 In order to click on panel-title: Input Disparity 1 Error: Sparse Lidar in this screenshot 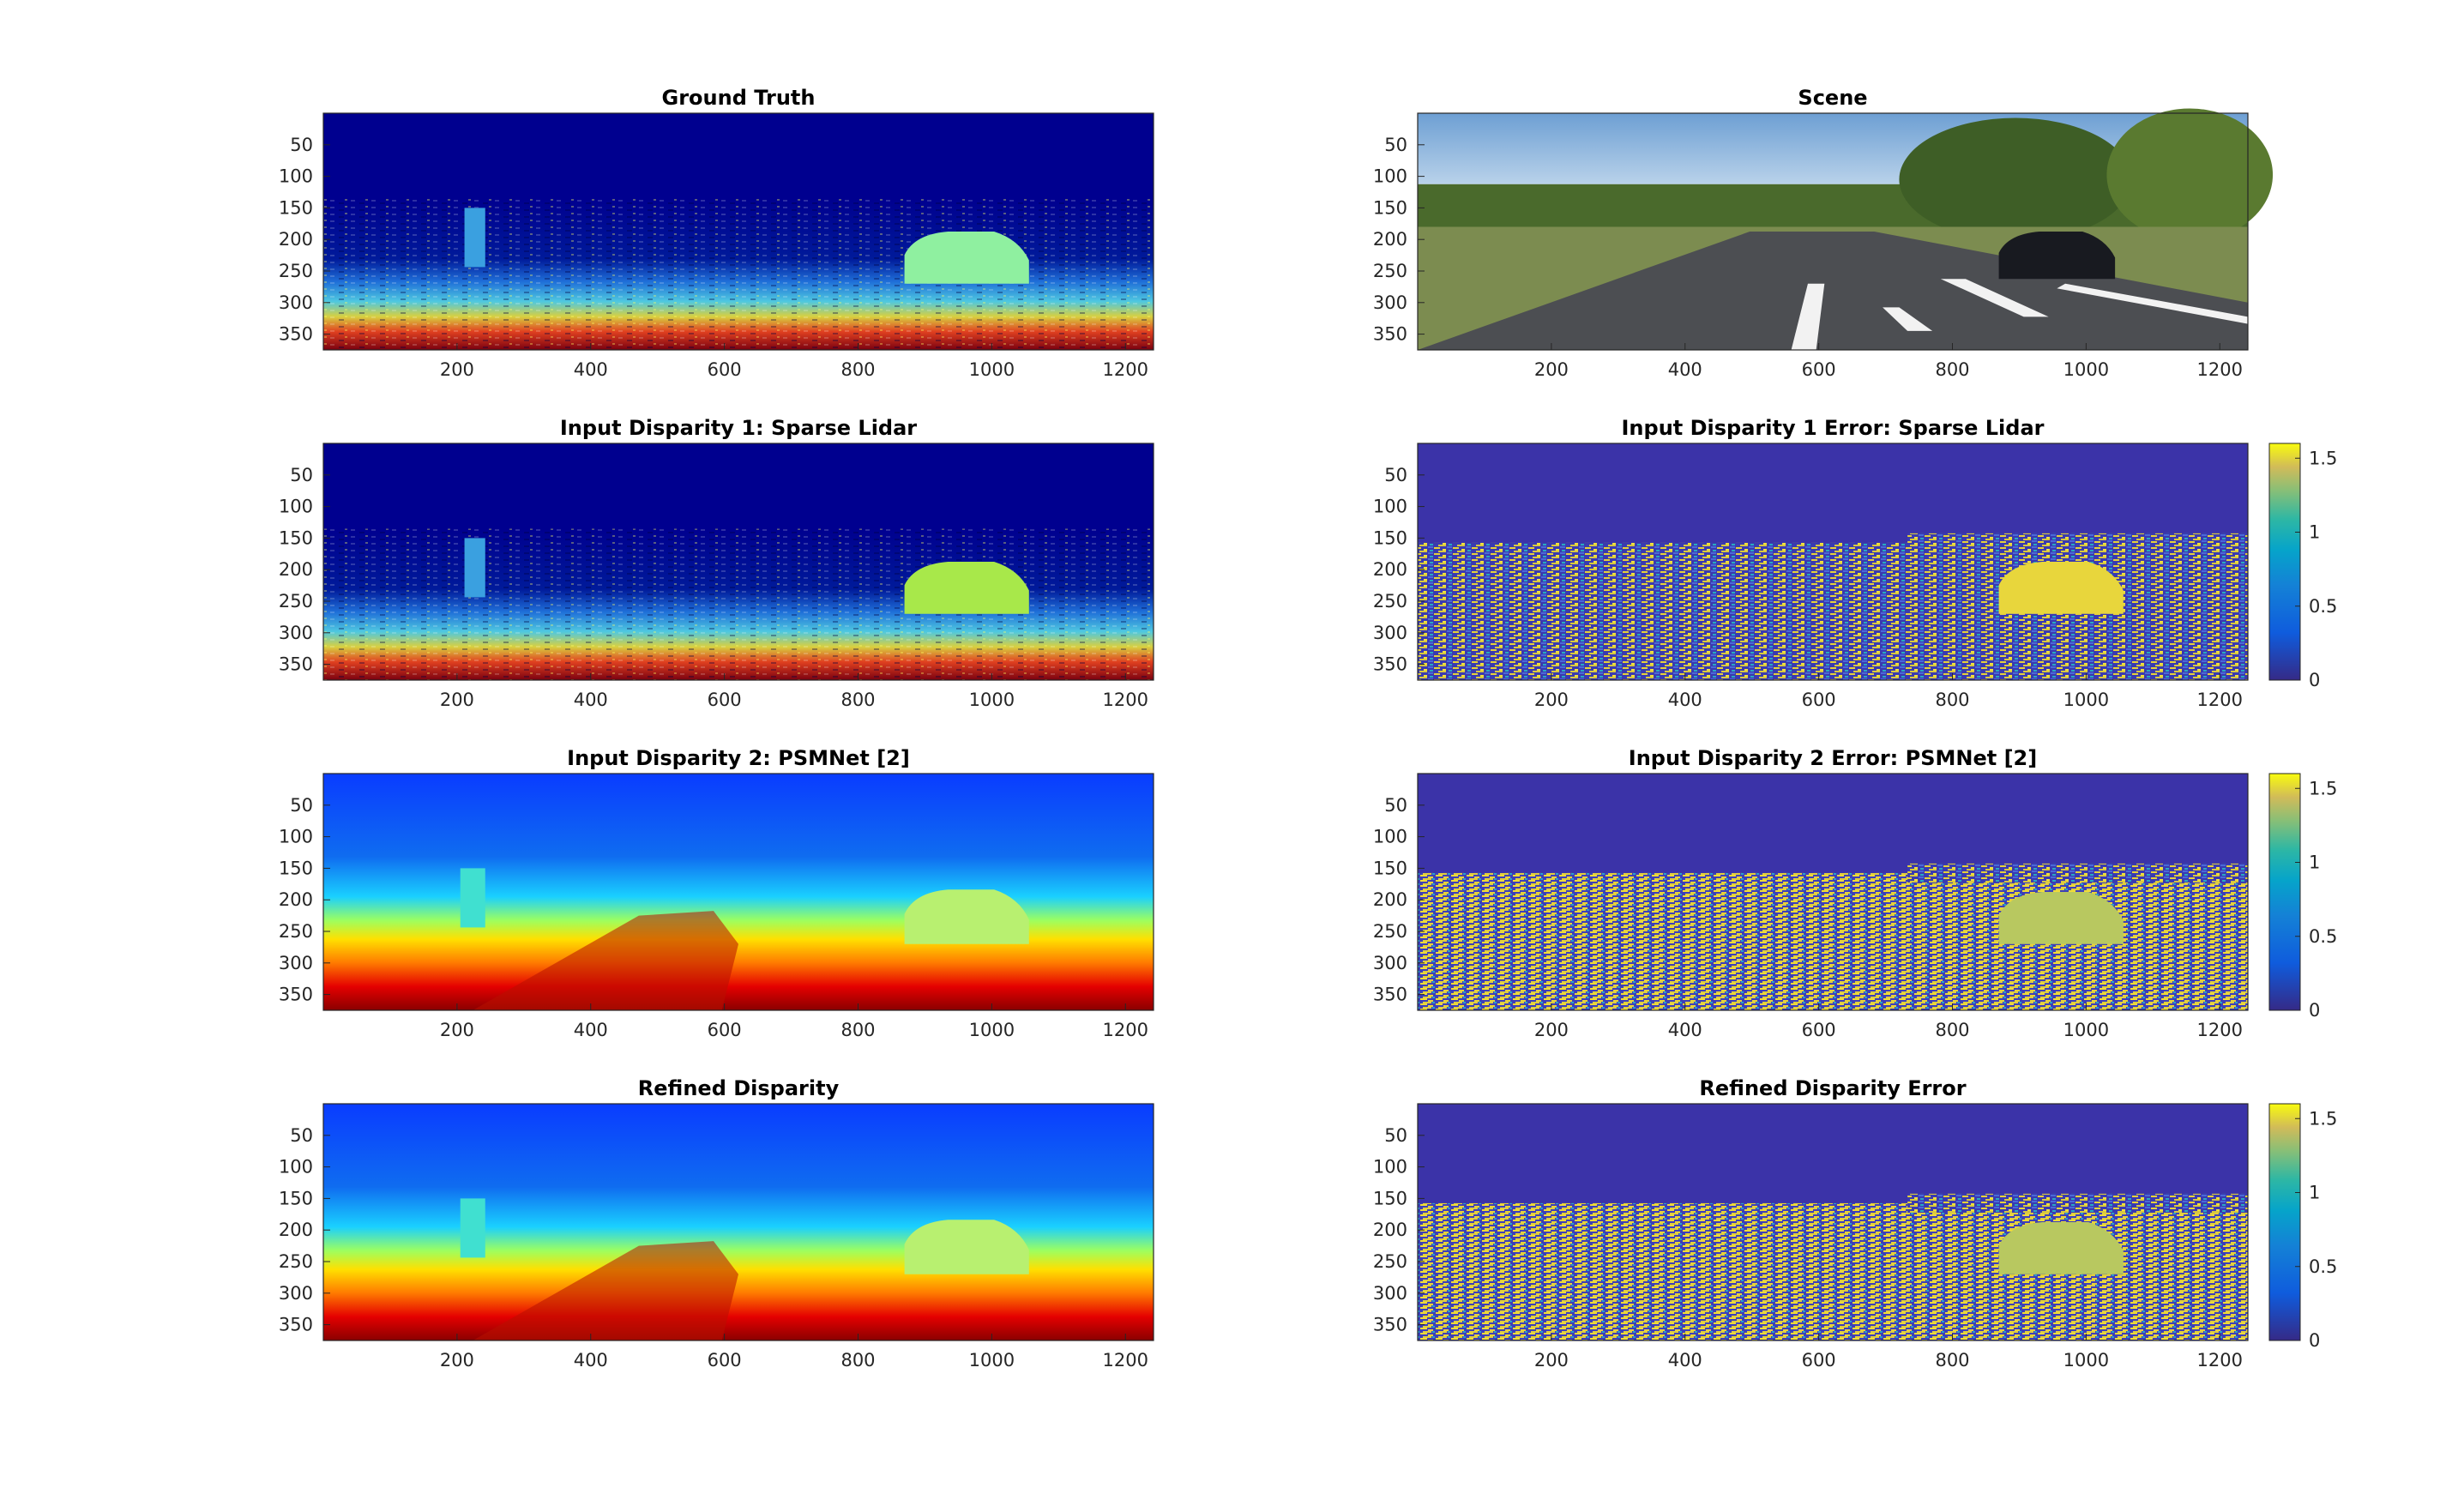, I will do `click(1833, 428)`.